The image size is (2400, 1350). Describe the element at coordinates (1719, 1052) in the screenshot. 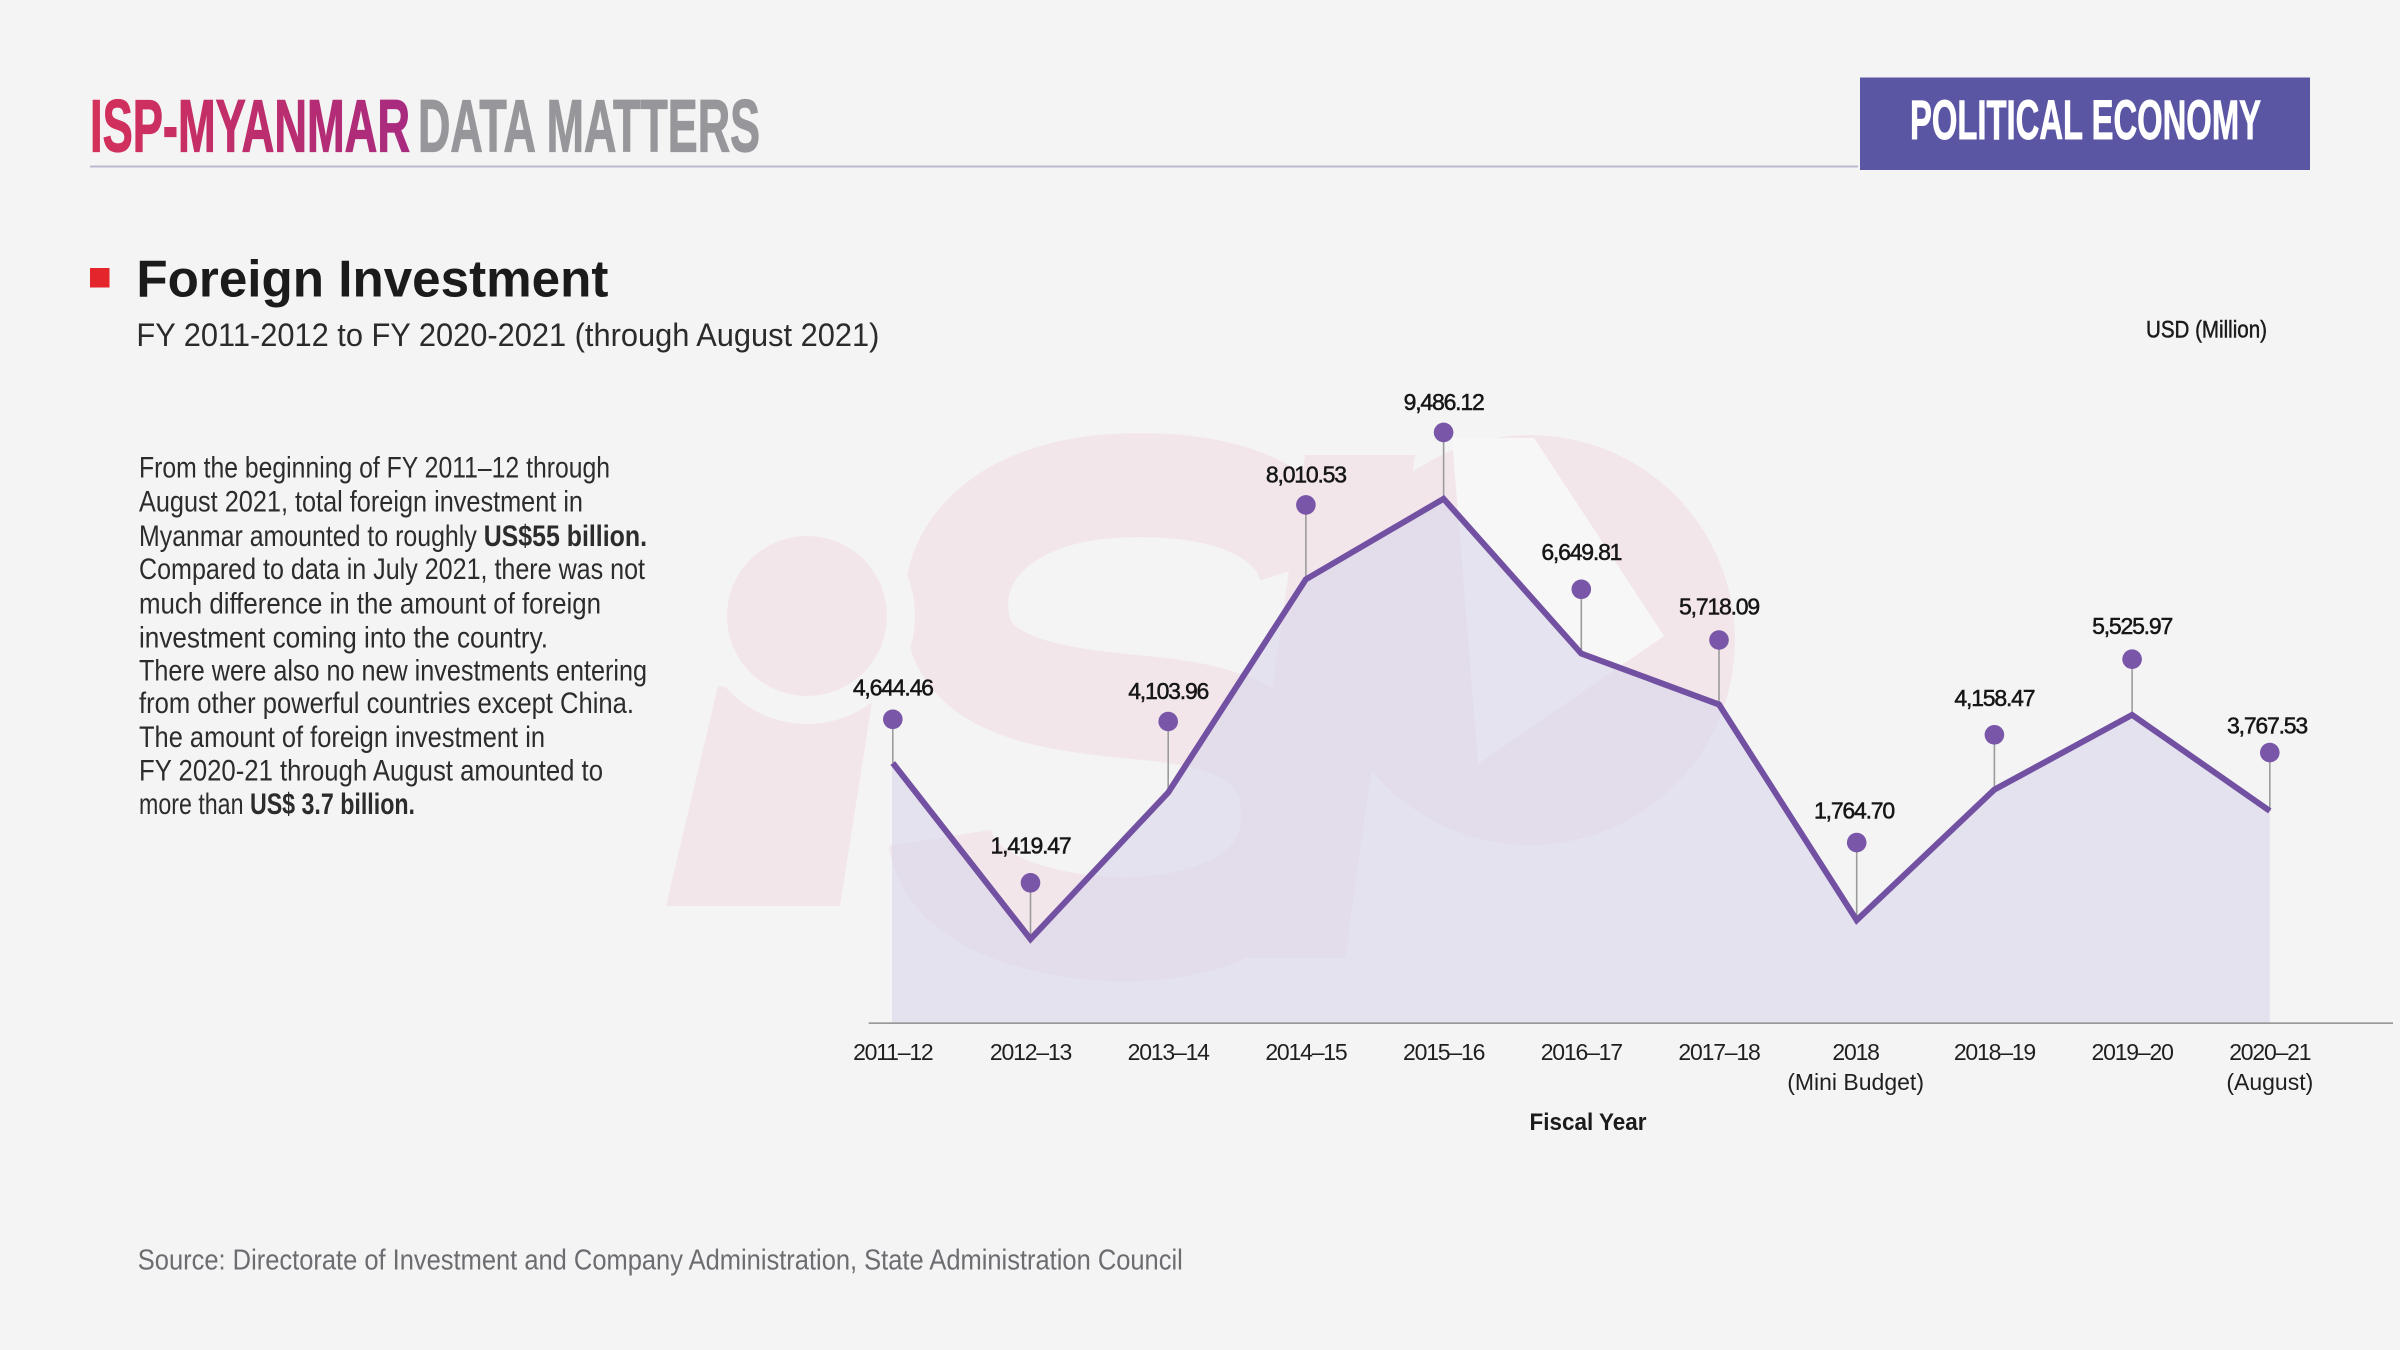

I see `svg-text: 2017–18` at that location.